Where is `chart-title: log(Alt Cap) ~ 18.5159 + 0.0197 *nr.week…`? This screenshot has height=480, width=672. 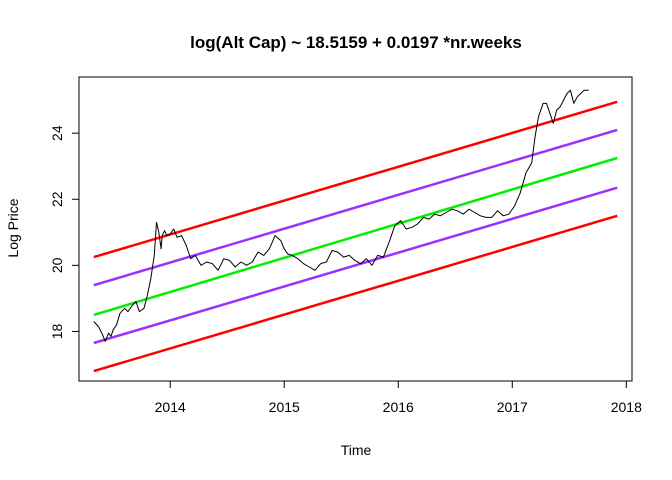
chart-title: log(Alt Cap) ~ 18.5159 + 0.0197 *nr.week… is located at coordinates (356, 42).